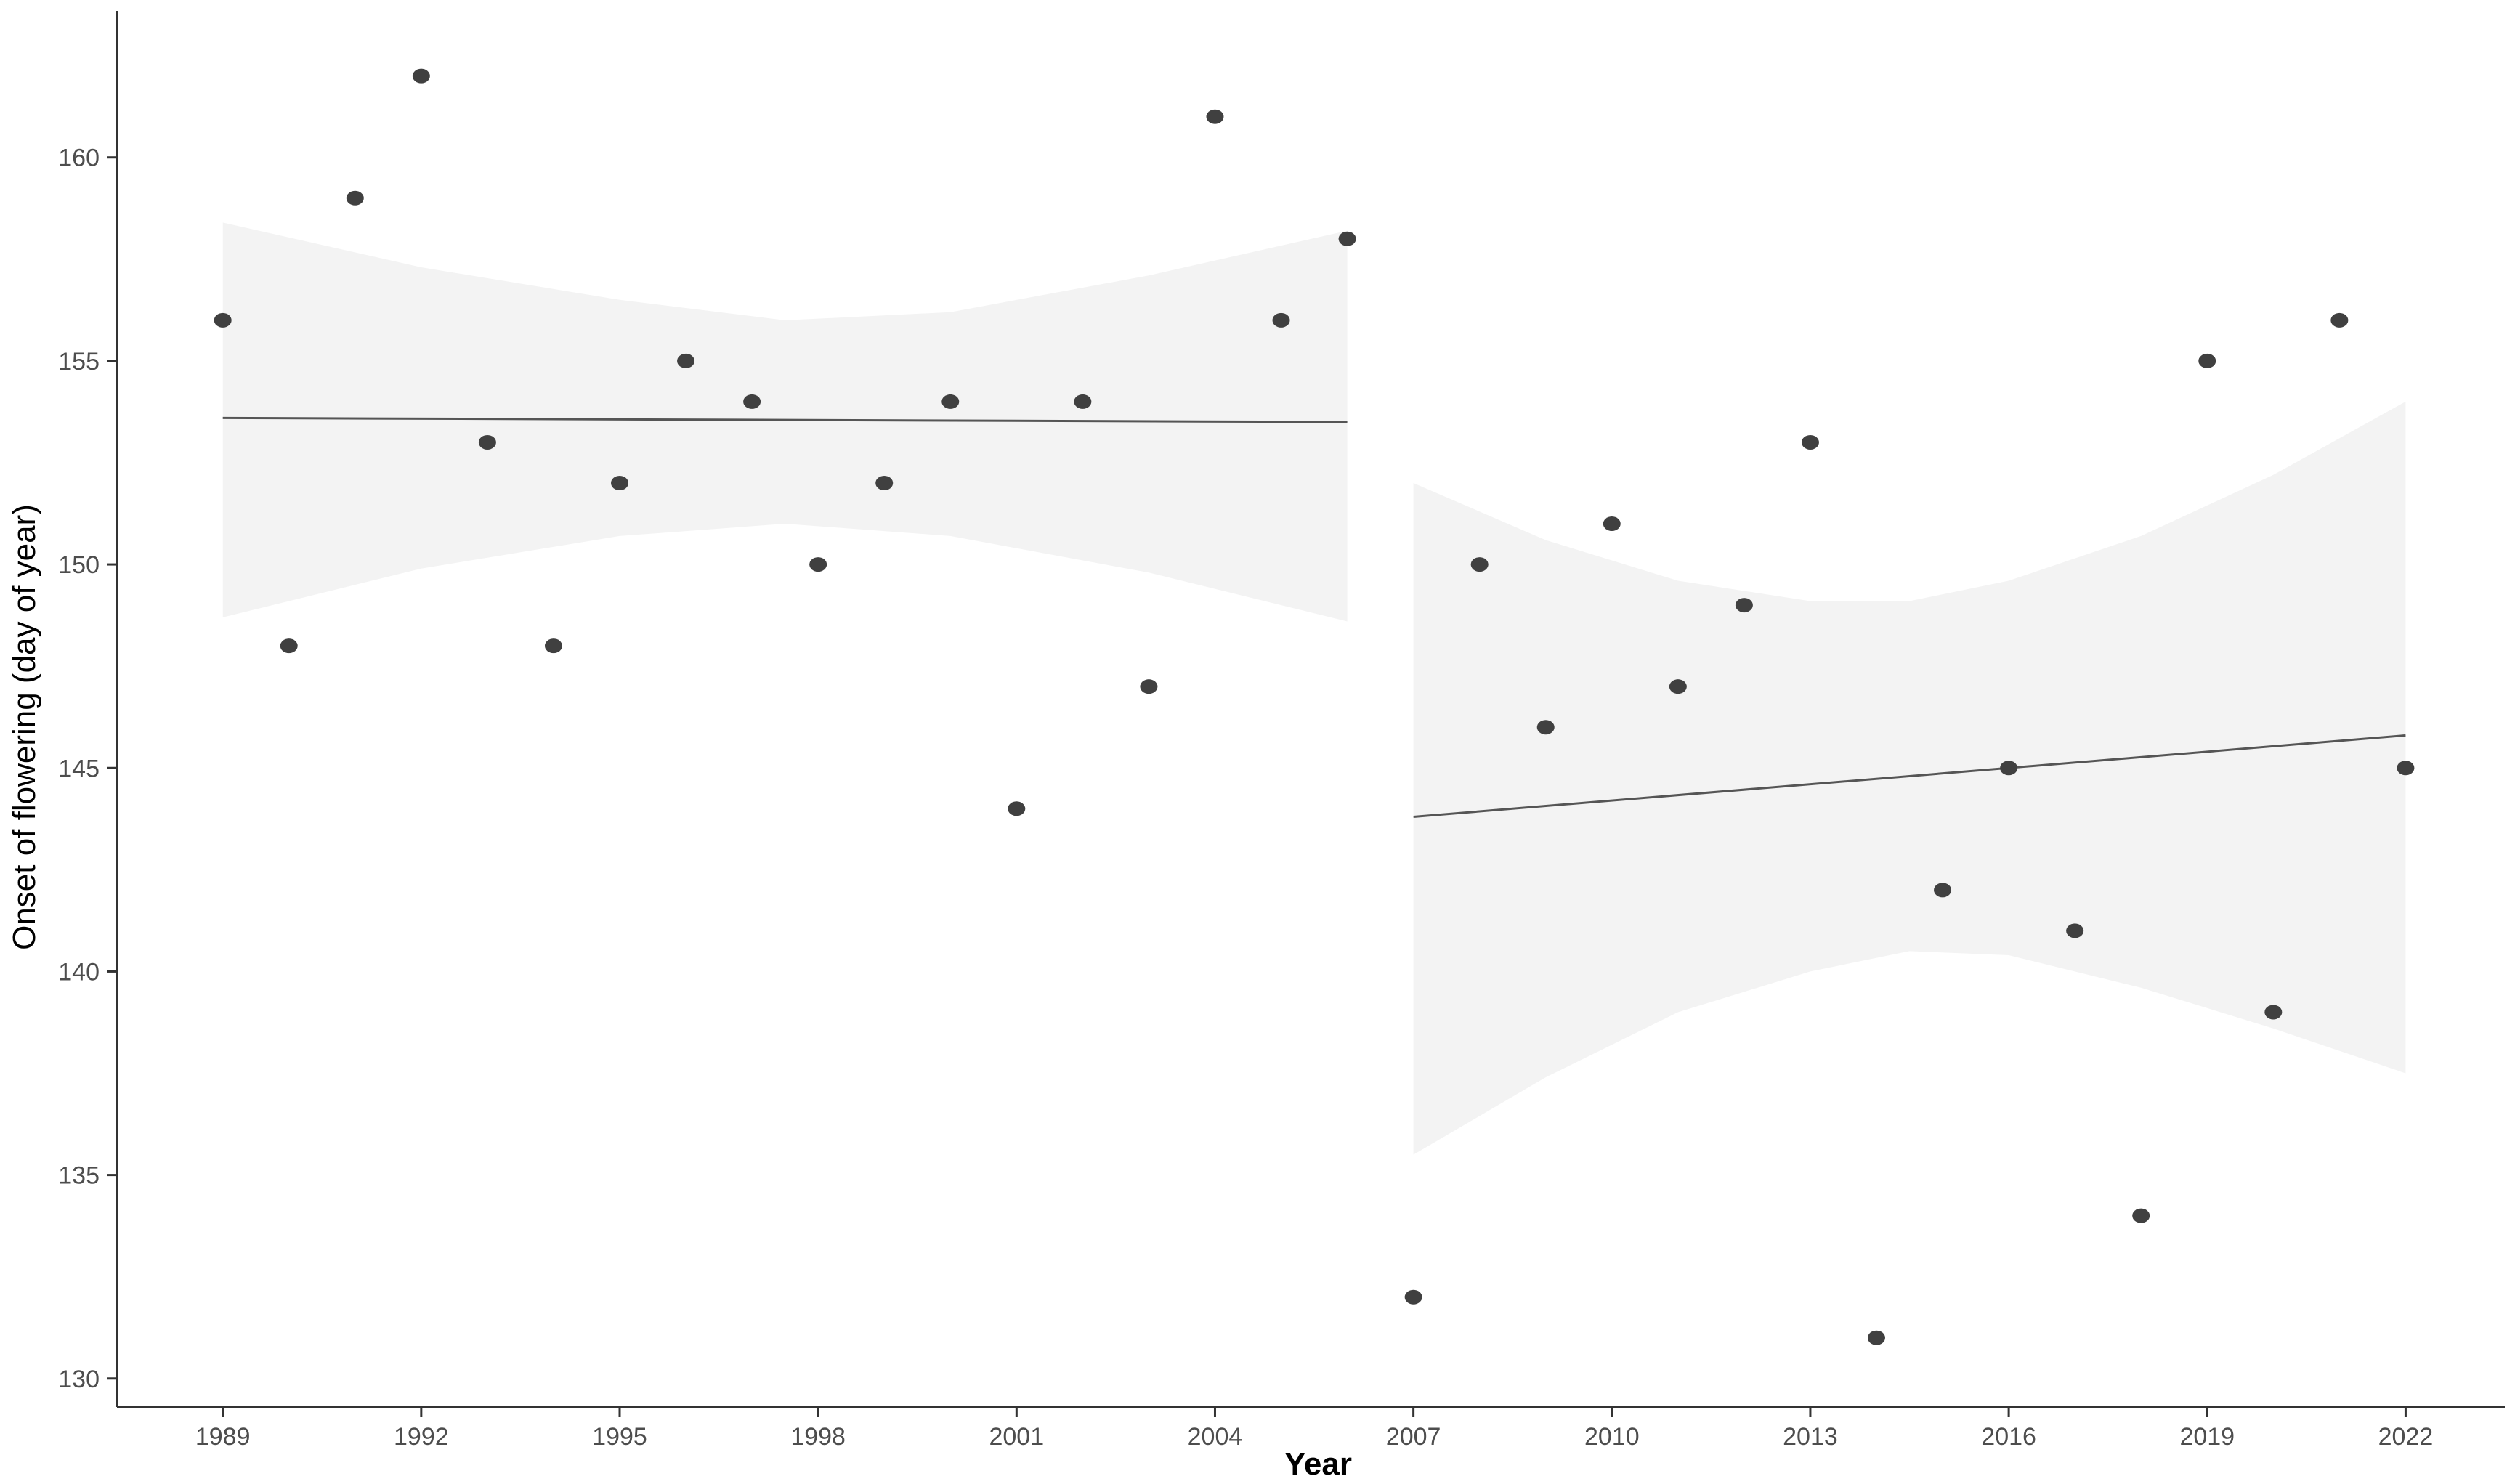 The image size is (2515, 1484). I want to click on x-tick-label: 2001, so click(1017, 1437).